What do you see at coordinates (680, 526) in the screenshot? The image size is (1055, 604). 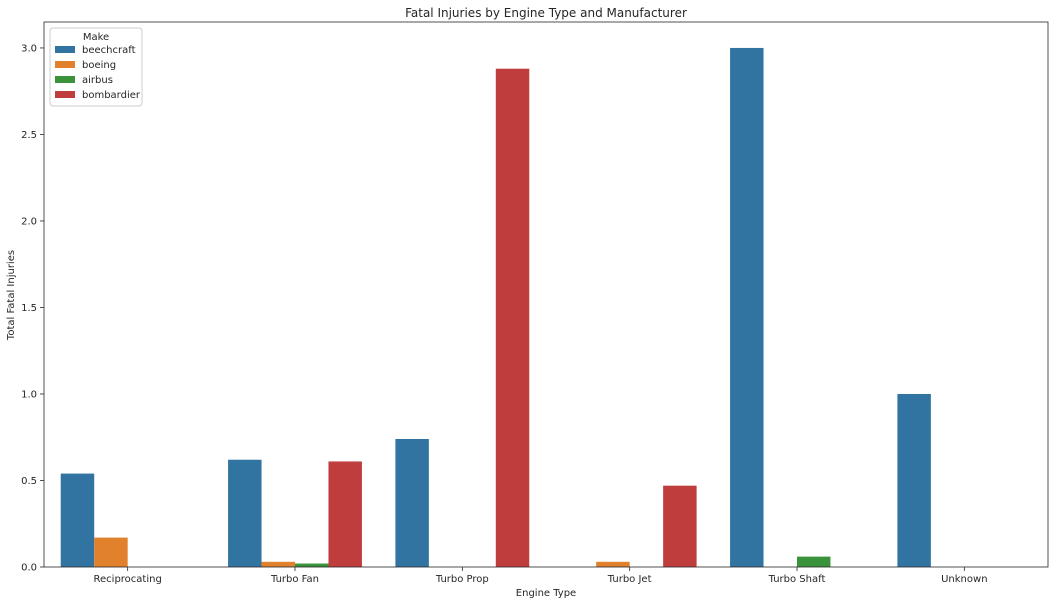 I see `bar-bombardier-turbo-jet` at bounding box center [680, 526].